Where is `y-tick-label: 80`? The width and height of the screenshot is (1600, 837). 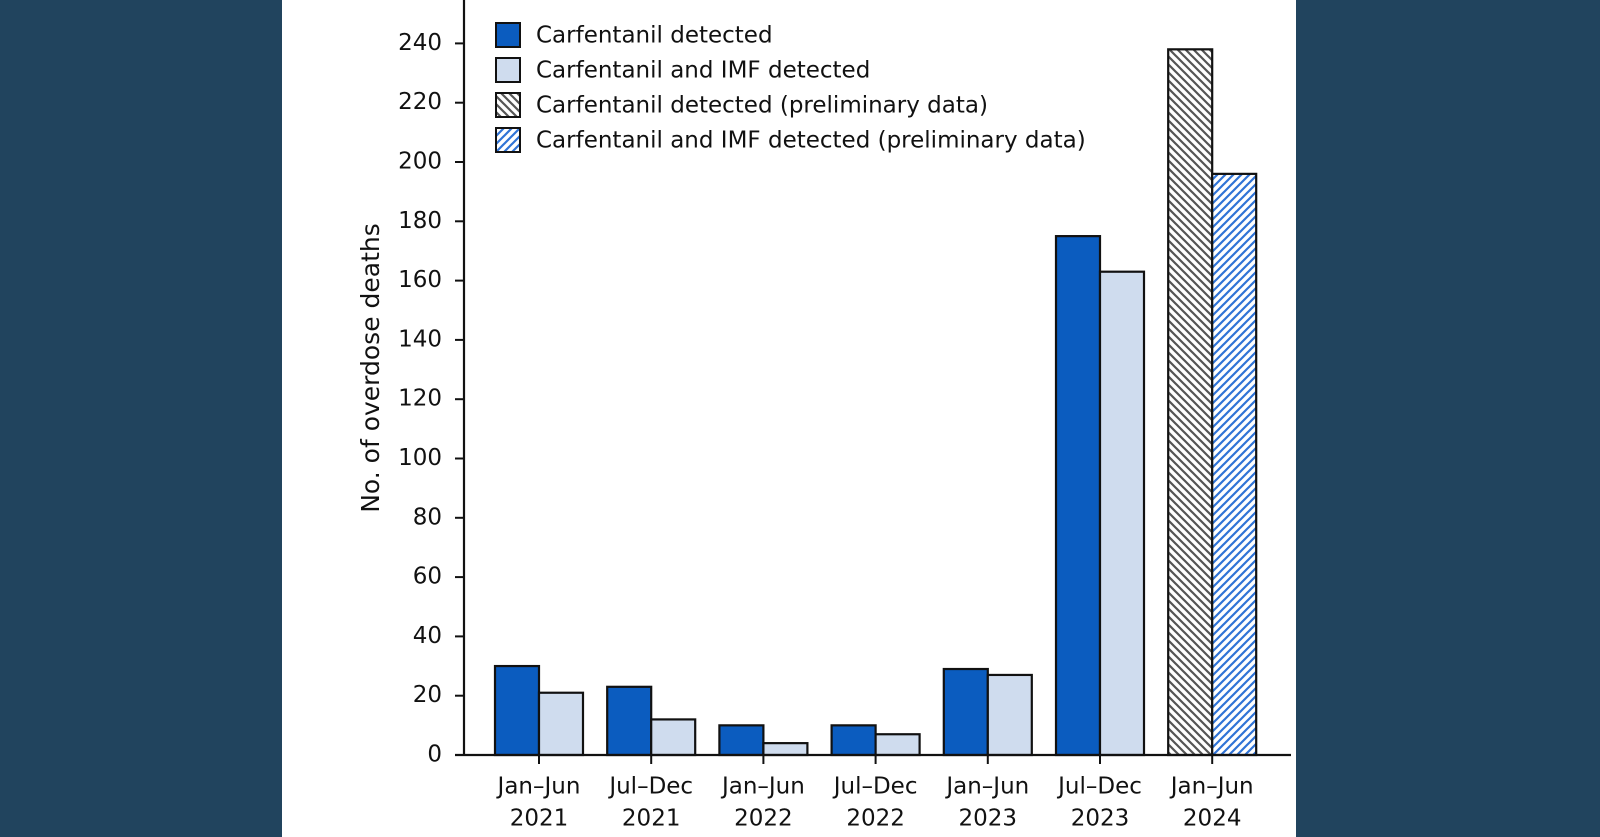 y-tick-label: 80 is located at coordinates (427, 517).